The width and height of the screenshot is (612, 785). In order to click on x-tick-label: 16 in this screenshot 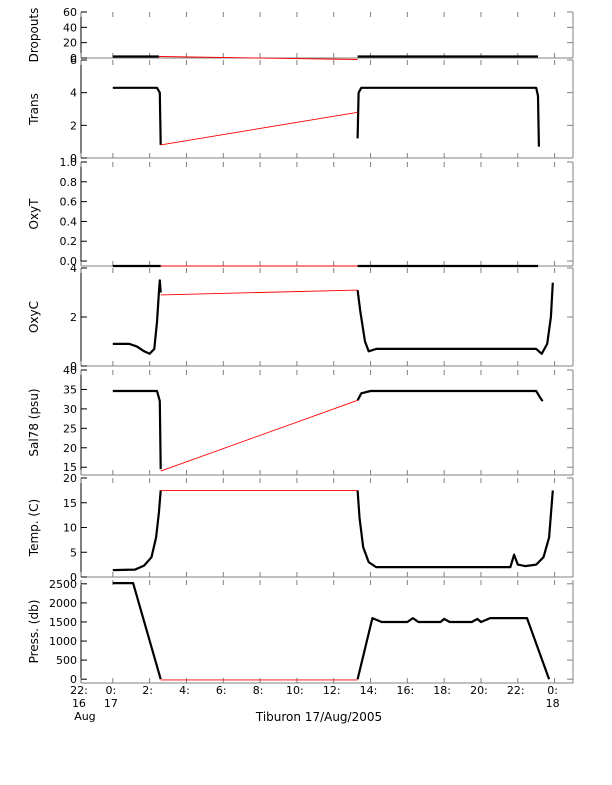, I will do `click(79, 703)`.